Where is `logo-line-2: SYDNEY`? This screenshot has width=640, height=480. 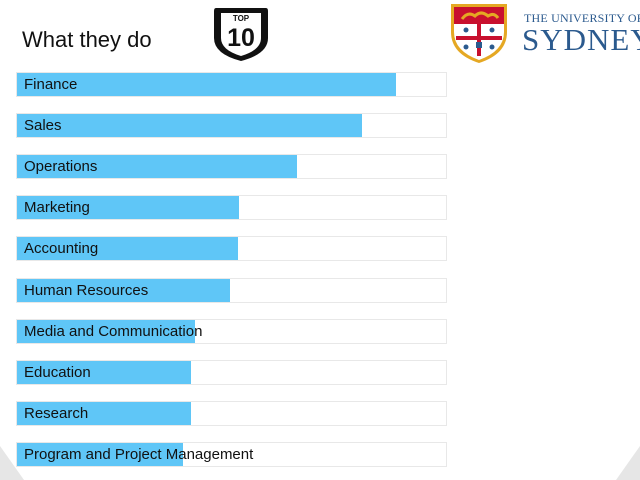
logo-line-2: SYDNEY is located at coordinates (581, 39).